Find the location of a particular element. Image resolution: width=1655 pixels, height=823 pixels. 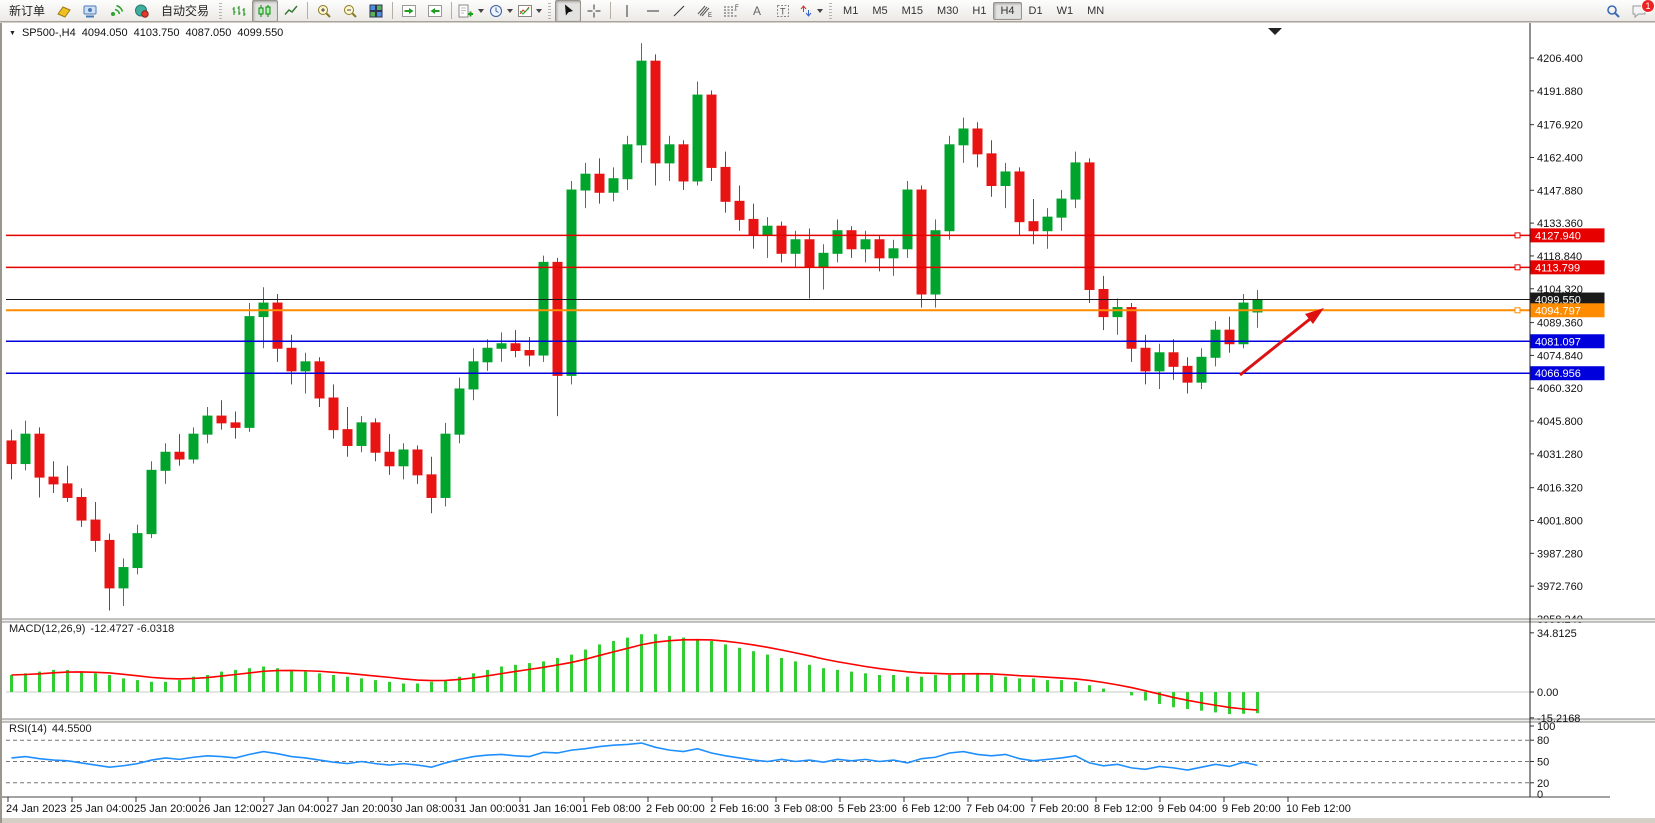

timeframe-m5: M5 is located at coordinates (880, 10).